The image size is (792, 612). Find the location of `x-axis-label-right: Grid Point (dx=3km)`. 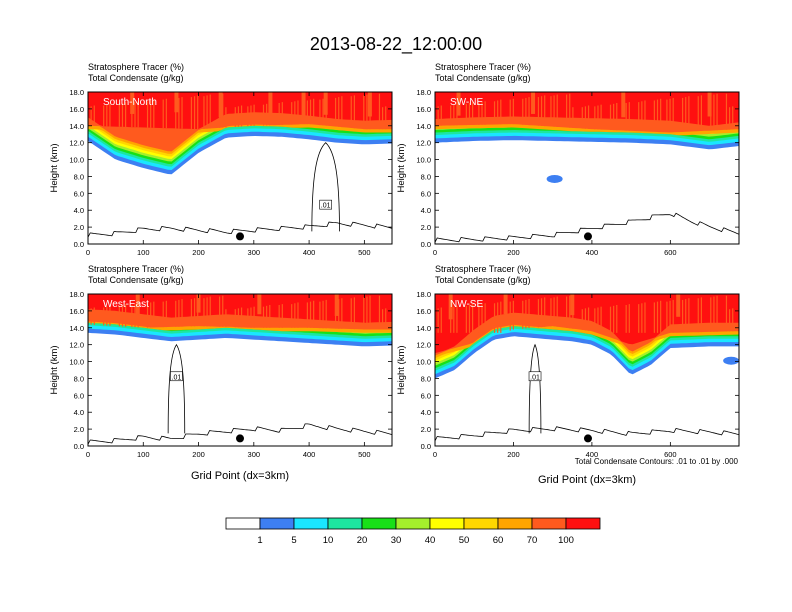

x-axis-label-right: Grid Point (dx=3km) is located at coordinates (587, 480).